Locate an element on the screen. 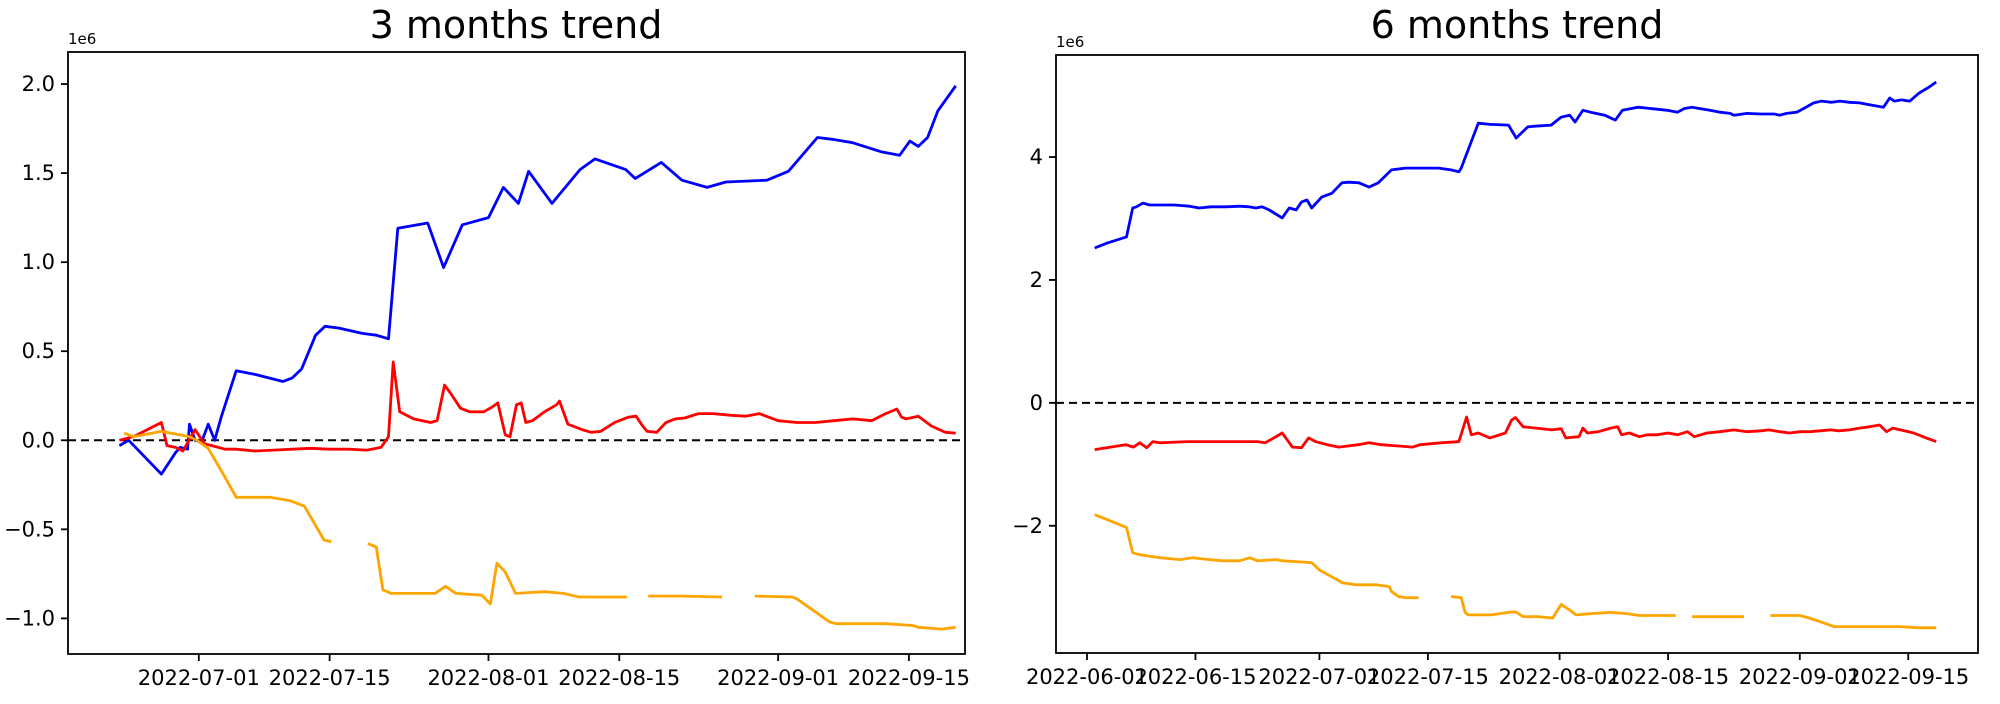 This screenshot has height=704, width=2000. y-tick-label: 2.0 is located at coordinates (38, 84).